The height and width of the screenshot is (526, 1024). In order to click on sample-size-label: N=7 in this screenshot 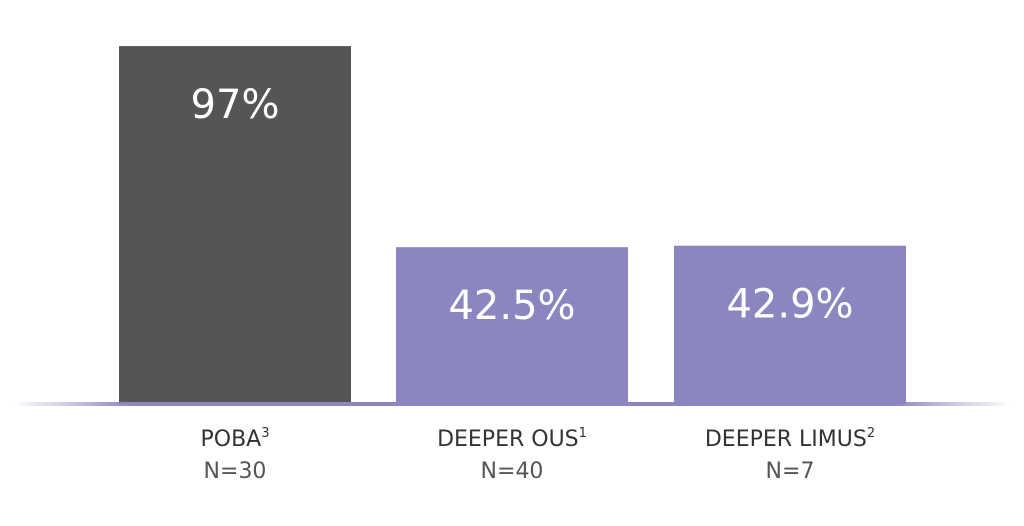, I will do `click(790, 471)`.